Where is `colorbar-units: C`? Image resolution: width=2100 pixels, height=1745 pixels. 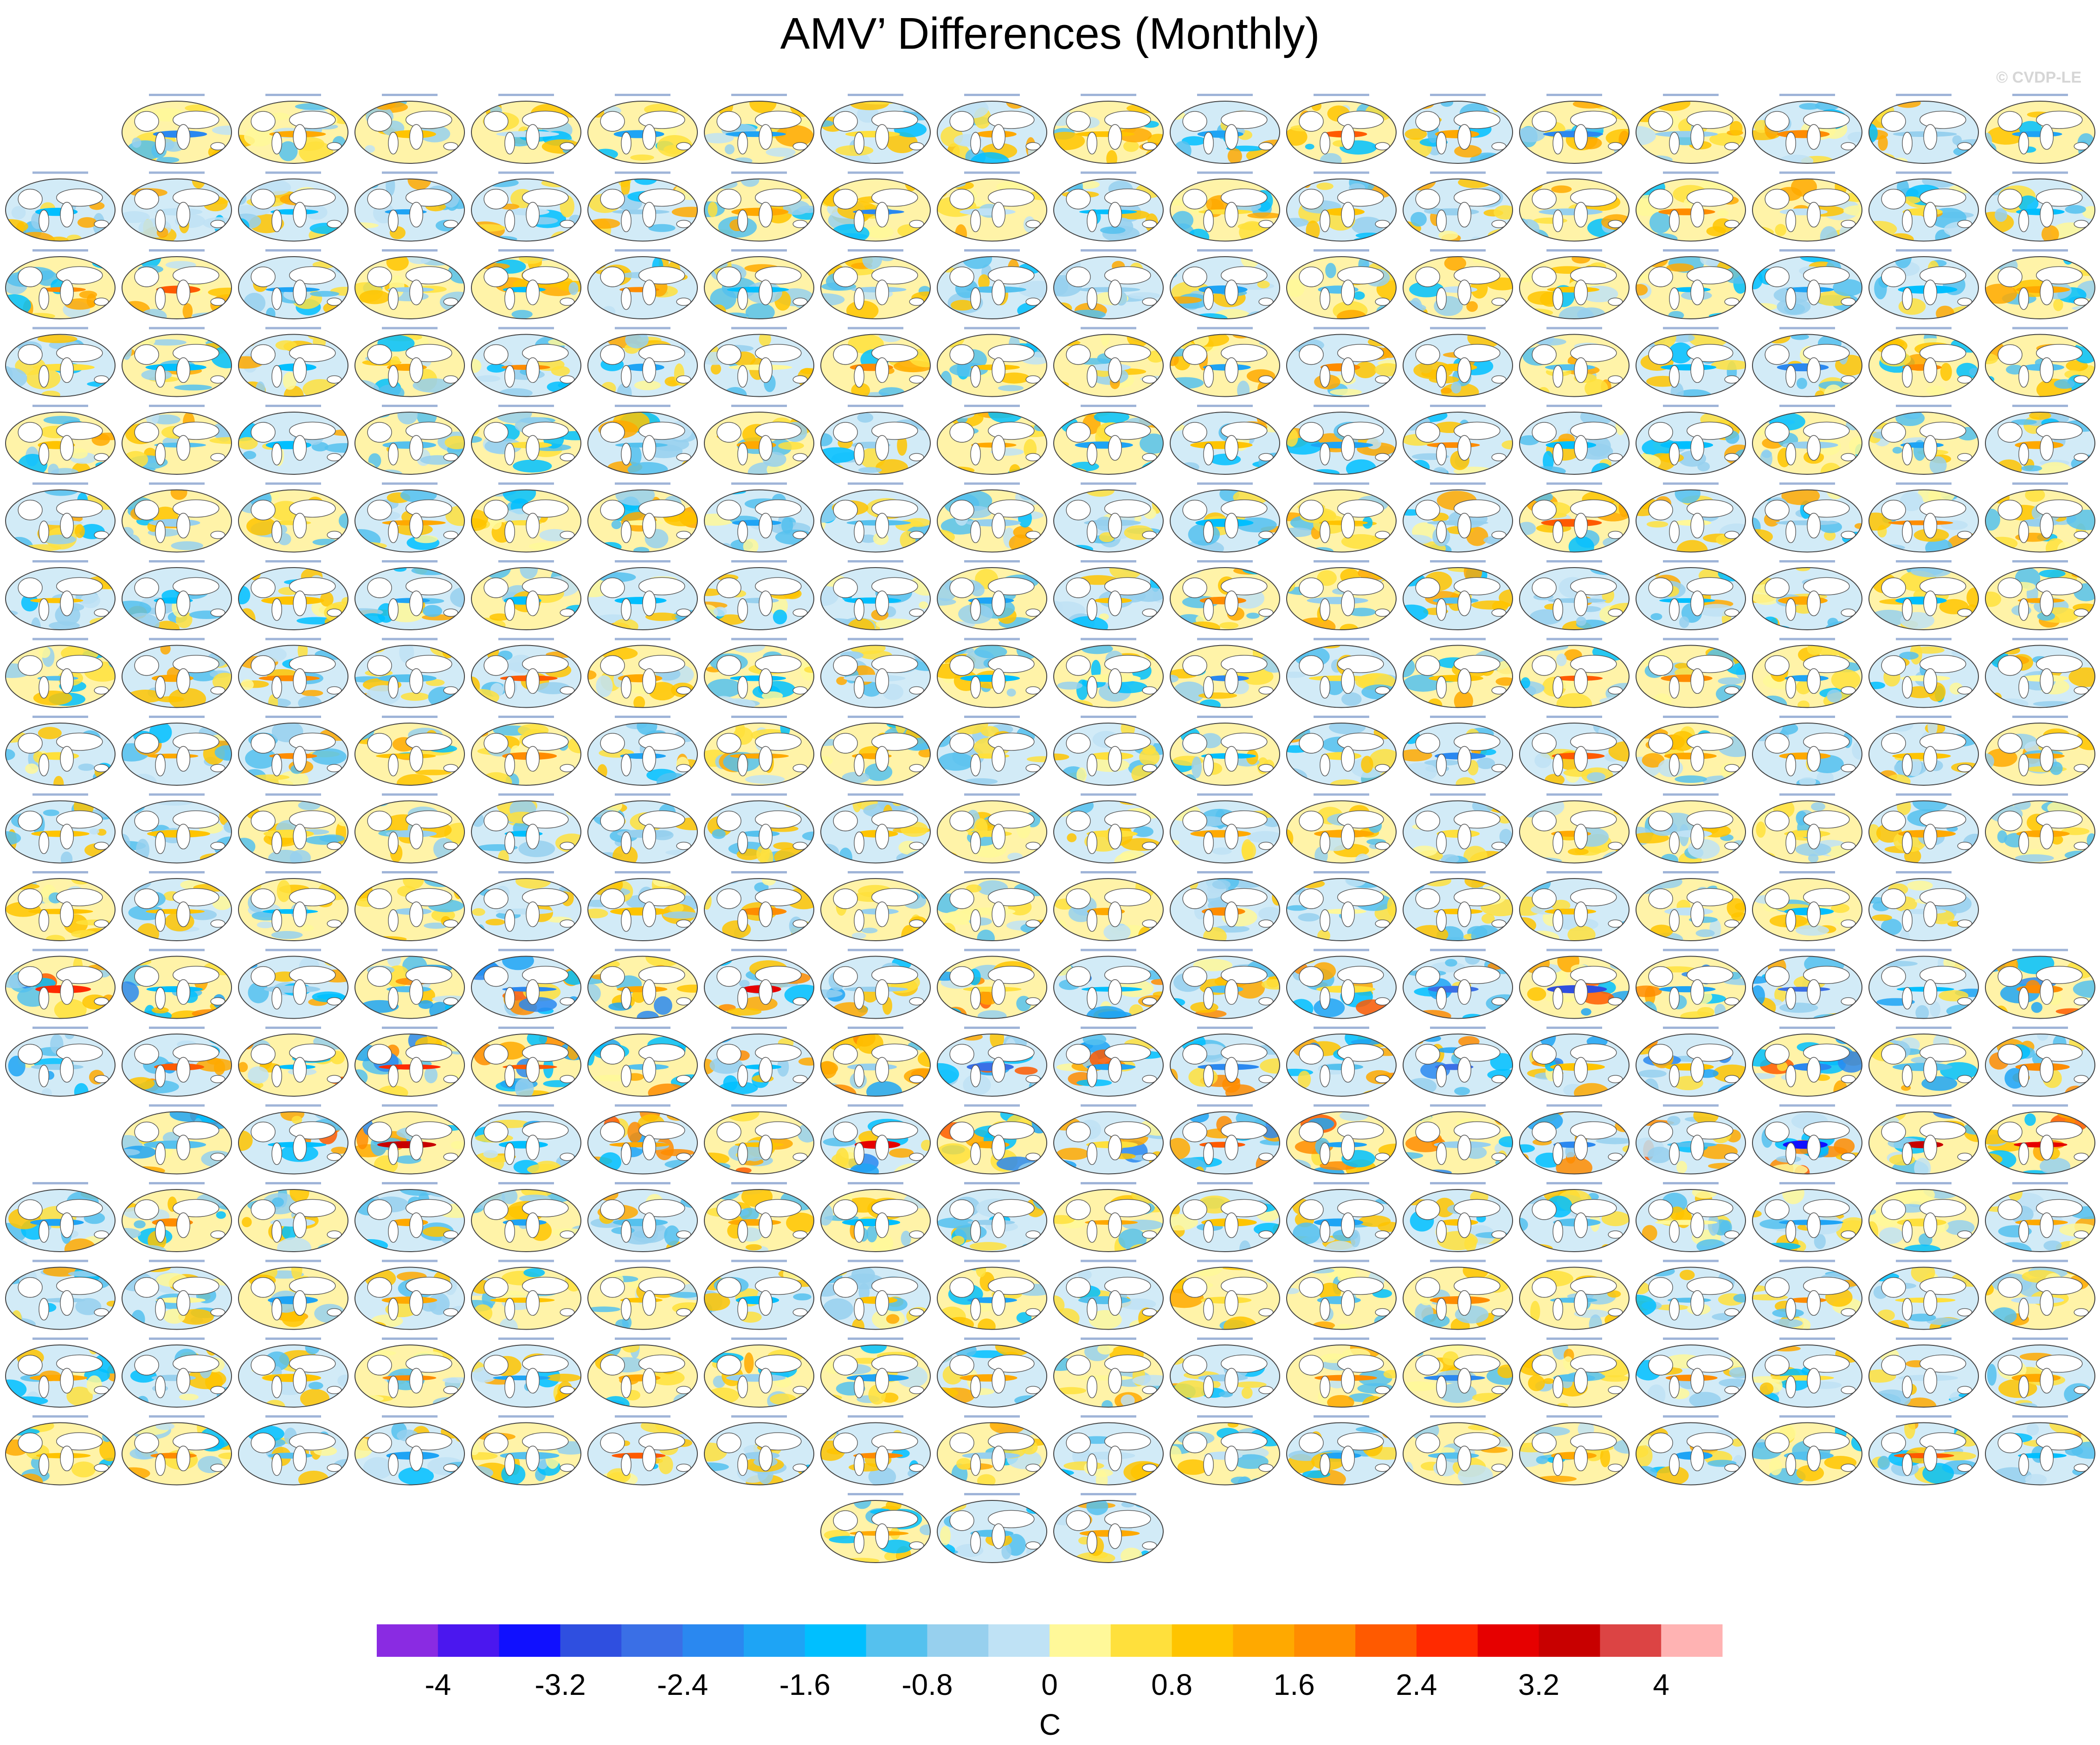 colorbar-units: C is located at coordinates (1050, 1725).